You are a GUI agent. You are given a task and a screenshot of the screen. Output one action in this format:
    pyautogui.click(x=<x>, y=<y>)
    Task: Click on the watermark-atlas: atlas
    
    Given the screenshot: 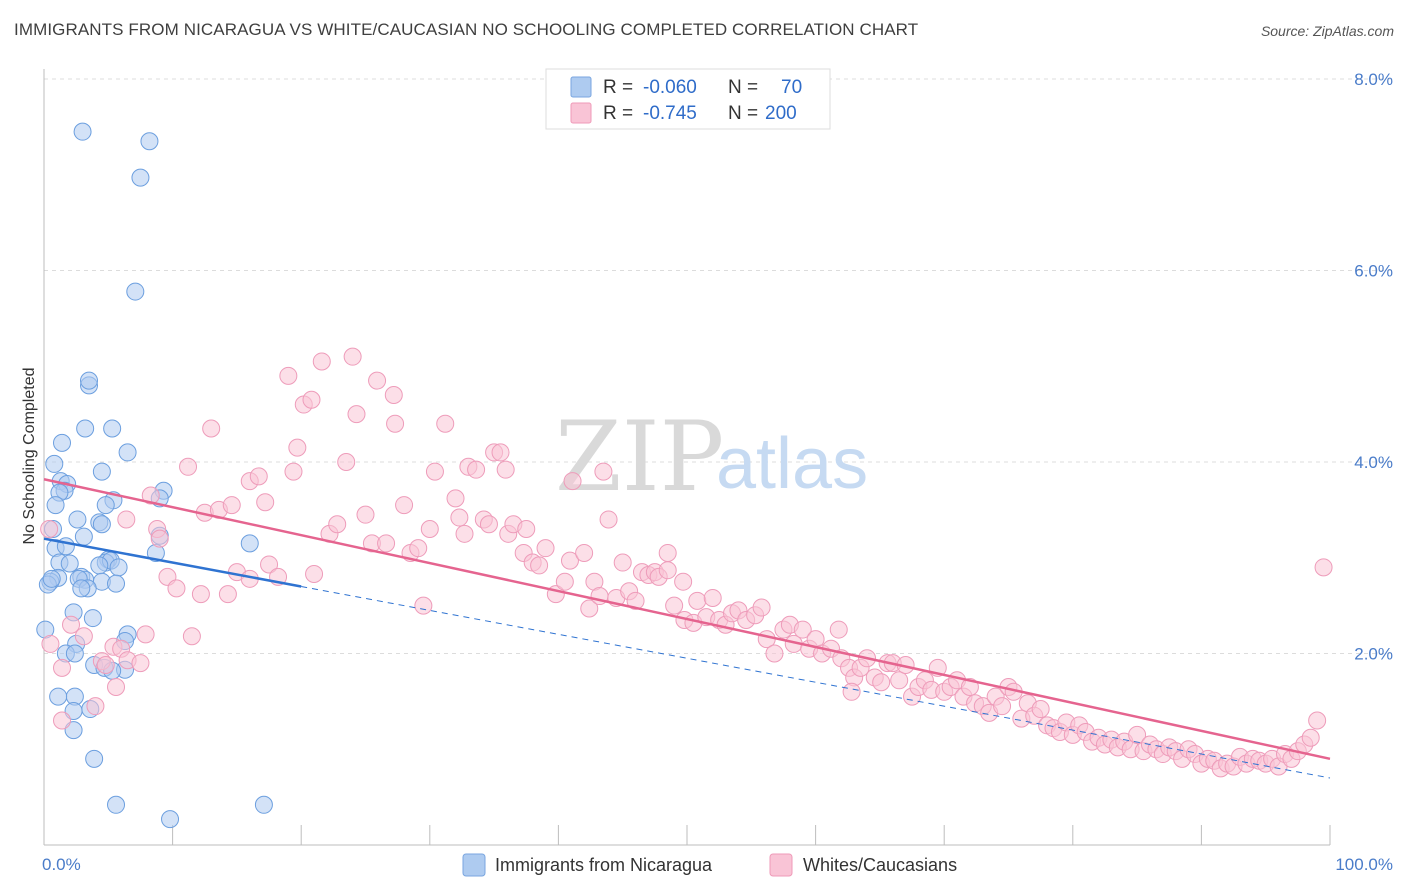 What is the action you would take?
    pyautogui.click(x=792, y=464)
    